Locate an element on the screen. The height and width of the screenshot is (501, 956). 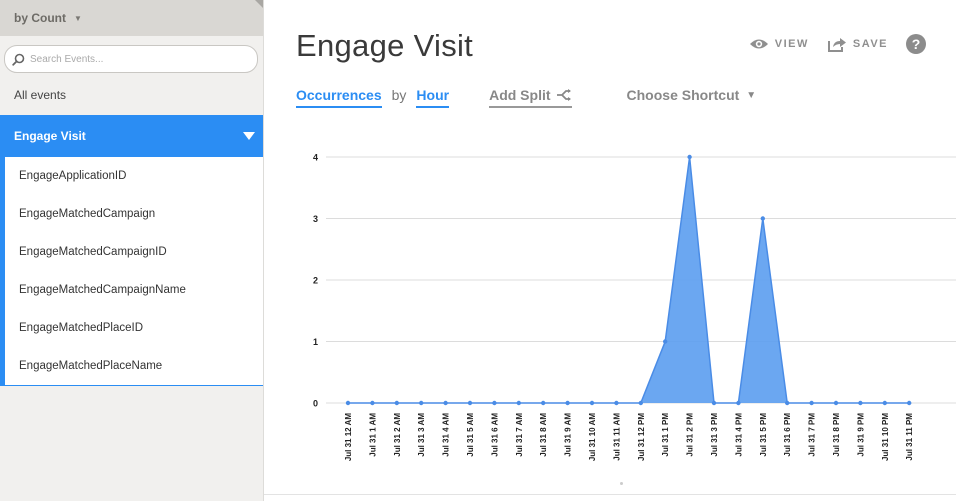
x-tick-label: Jul 31 3 AM is located at coordinates (421, 435).